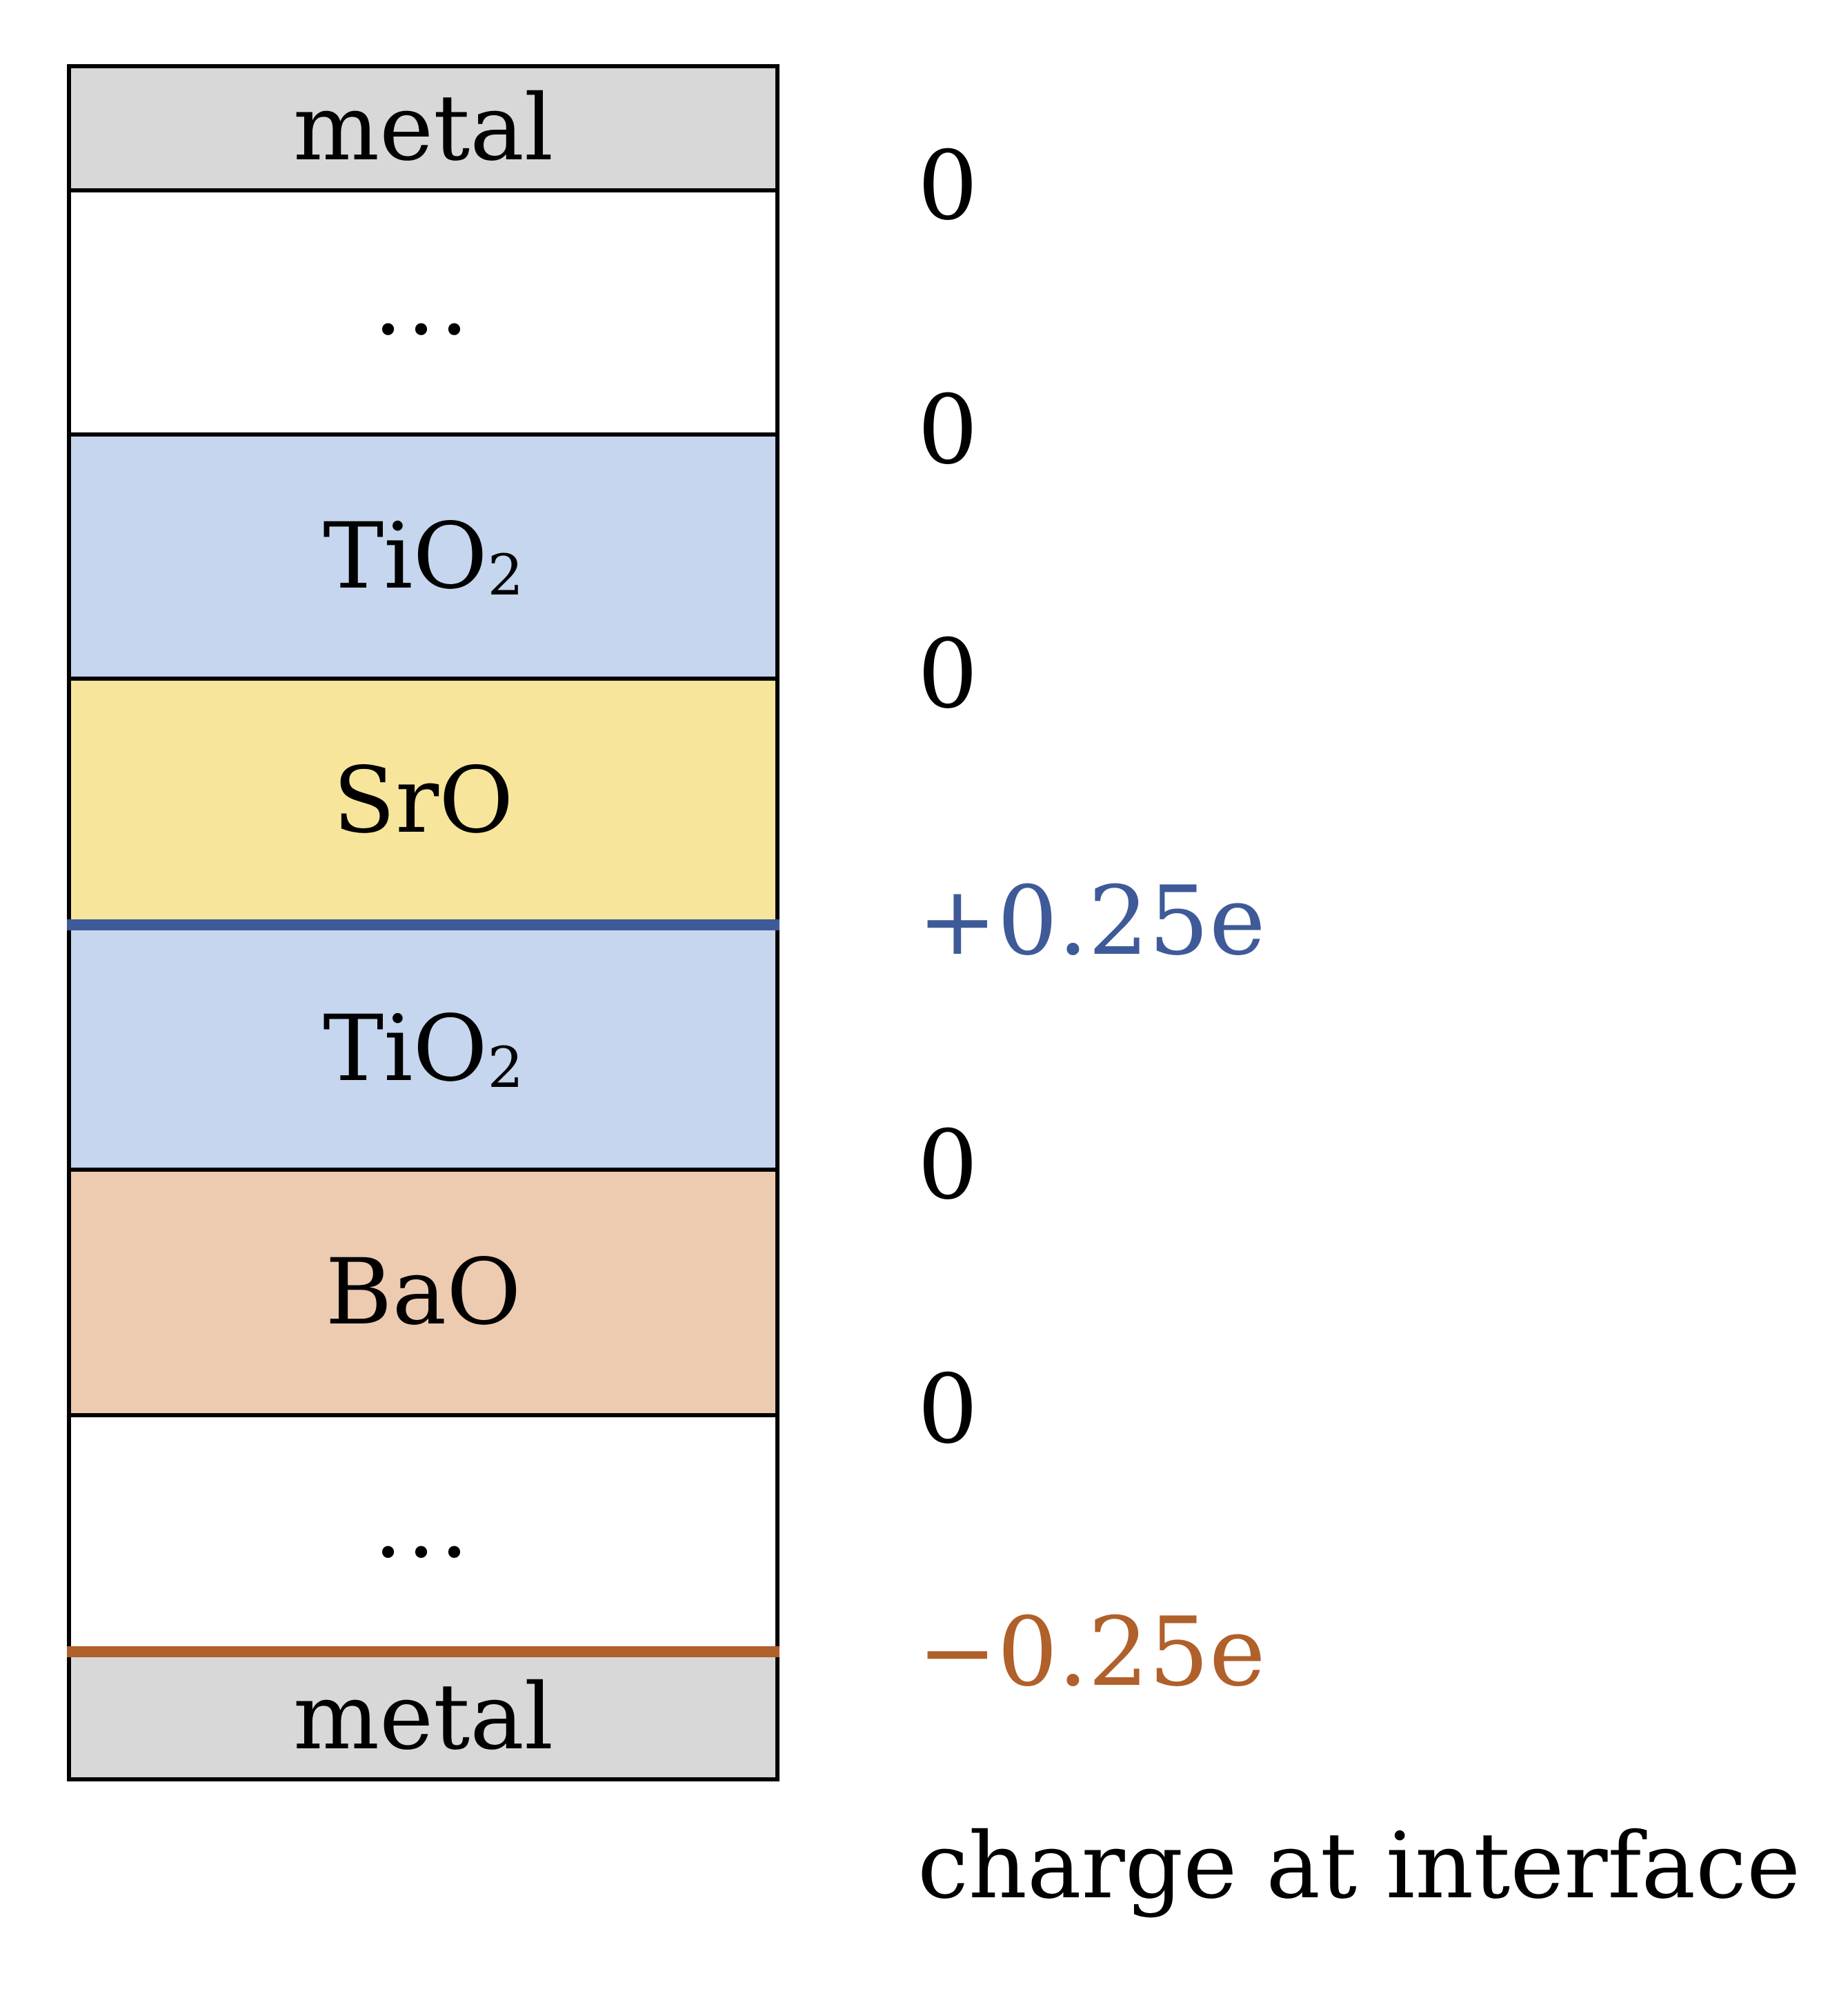 This screenshot has height=1989, width=1848. I want to click on interface-charge-negative: −0.25e, so click(1091, 1652).